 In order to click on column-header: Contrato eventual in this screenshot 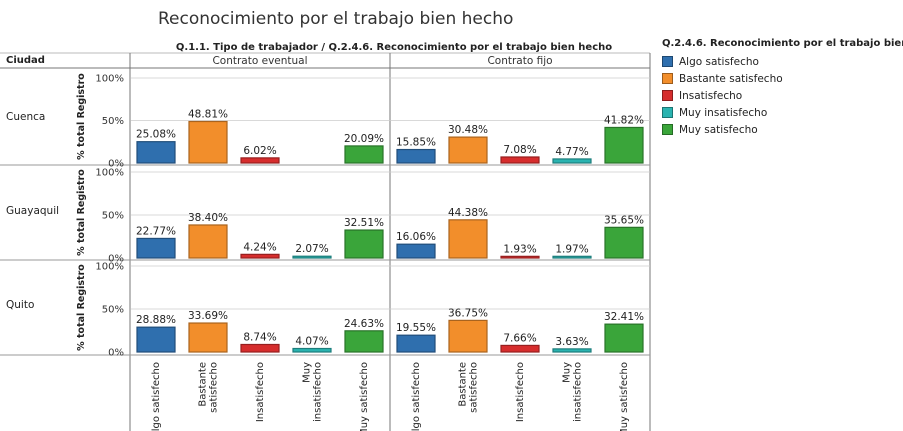, I will do `click(259, 61)`.